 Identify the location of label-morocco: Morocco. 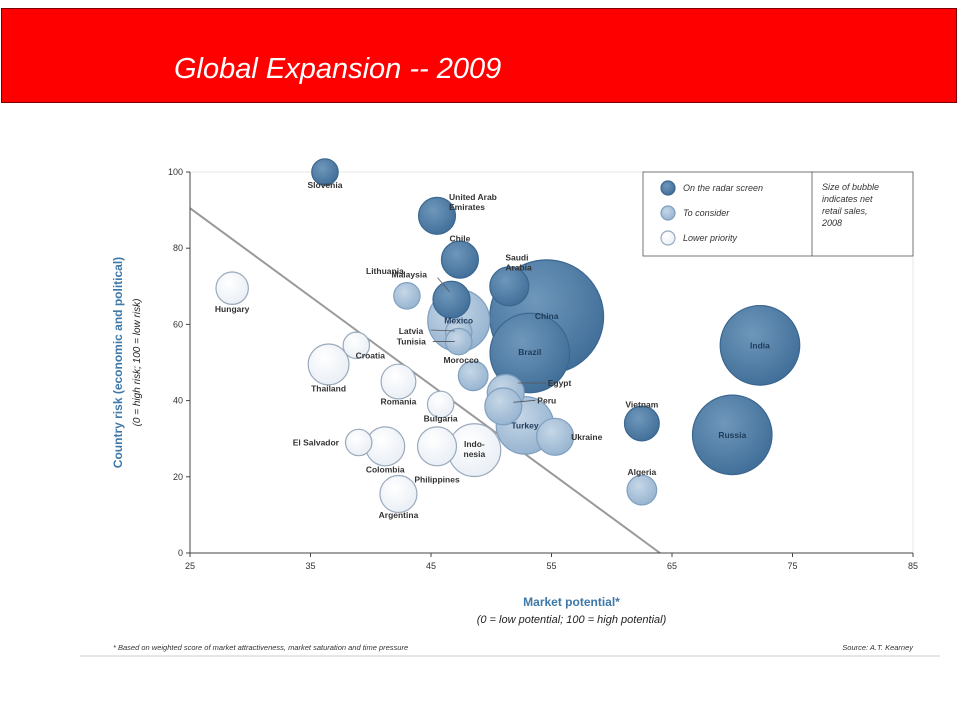
(460, 360).